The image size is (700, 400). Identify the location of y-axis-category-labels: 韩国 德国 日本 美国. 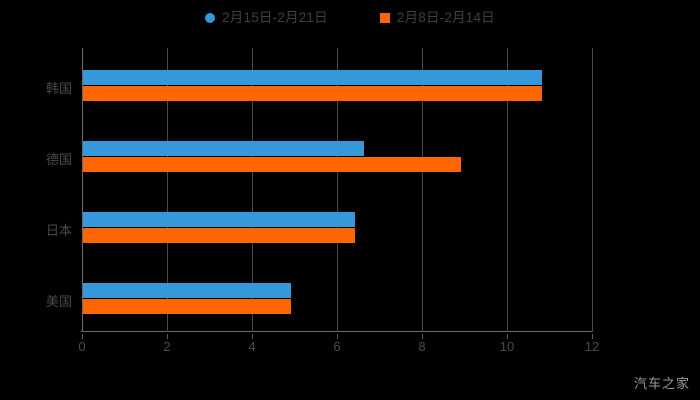
(36, 190).